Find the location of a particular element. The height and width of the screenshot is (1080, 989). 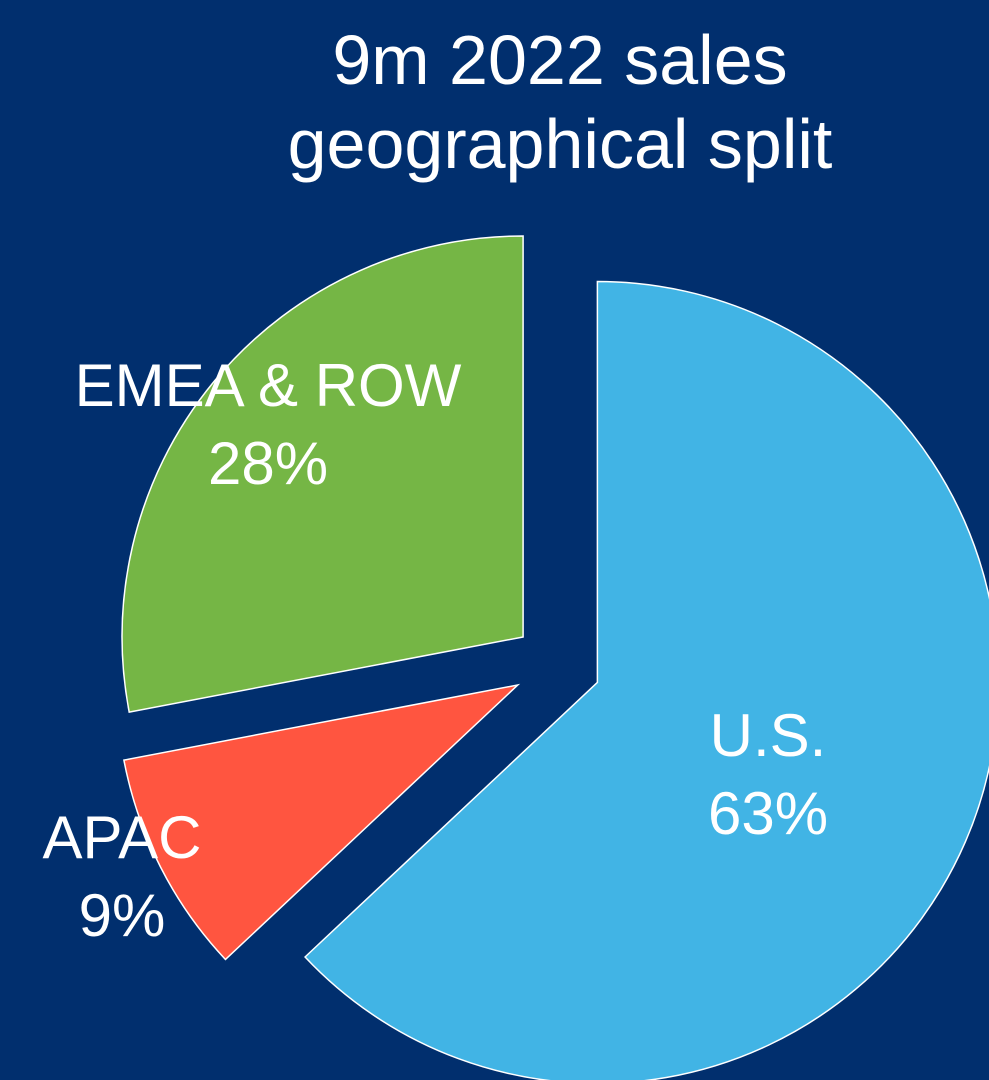

chart-title: 9m 2022 sales geographical split is located at coordinates (560, 102).